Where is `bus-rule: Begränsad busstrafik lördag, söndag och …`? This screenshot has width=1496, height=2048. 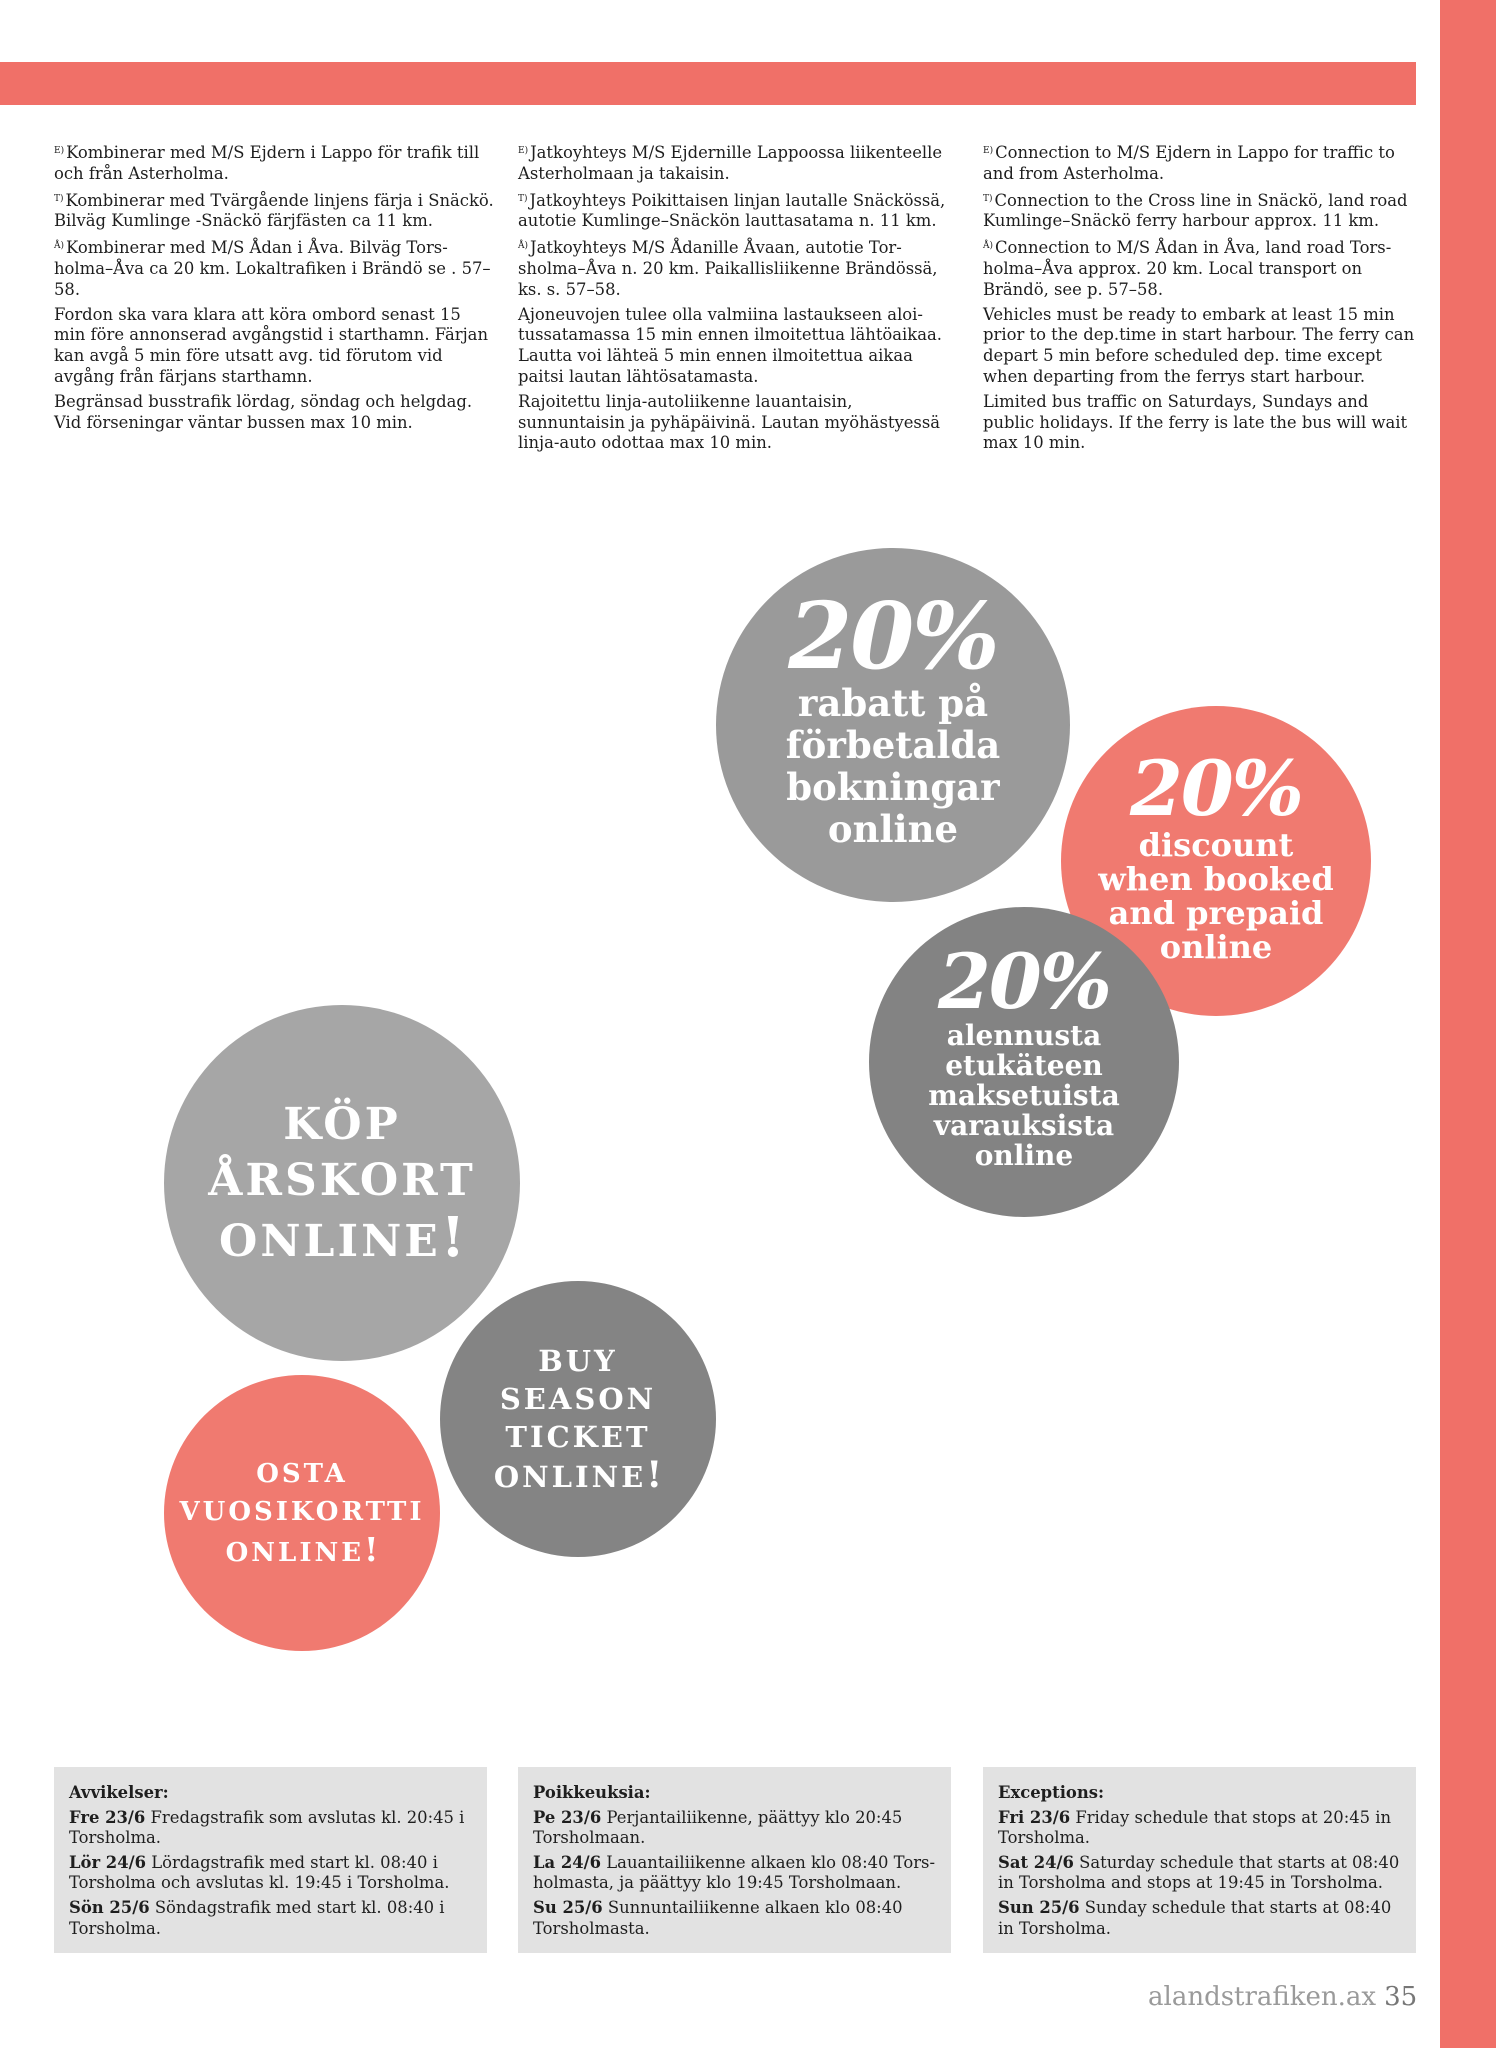 bus-rule: Begränsad busstrafik lördag, söndag och … is located at coordinates (263, 411).